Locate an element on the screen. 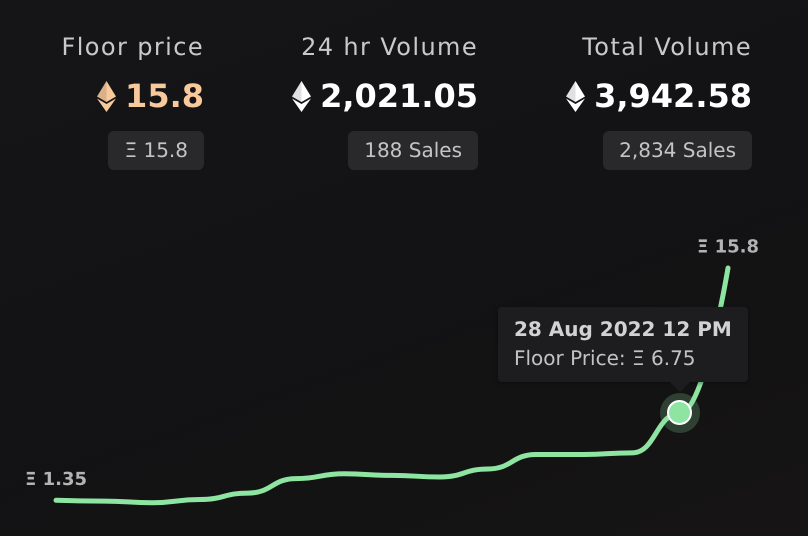 This screenshot has width=808, height=536. text: 15.8 is located at coordinates (164, 96).